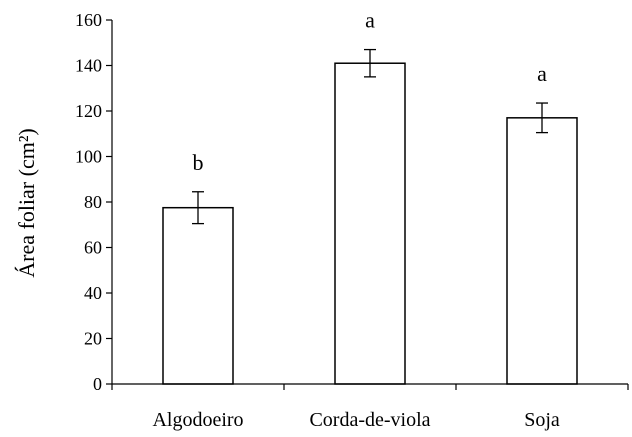  What do you see at coordinates (88, 111) in the screenshot?
I see `y-tick-label: 120` at bounding box center [88, 111].